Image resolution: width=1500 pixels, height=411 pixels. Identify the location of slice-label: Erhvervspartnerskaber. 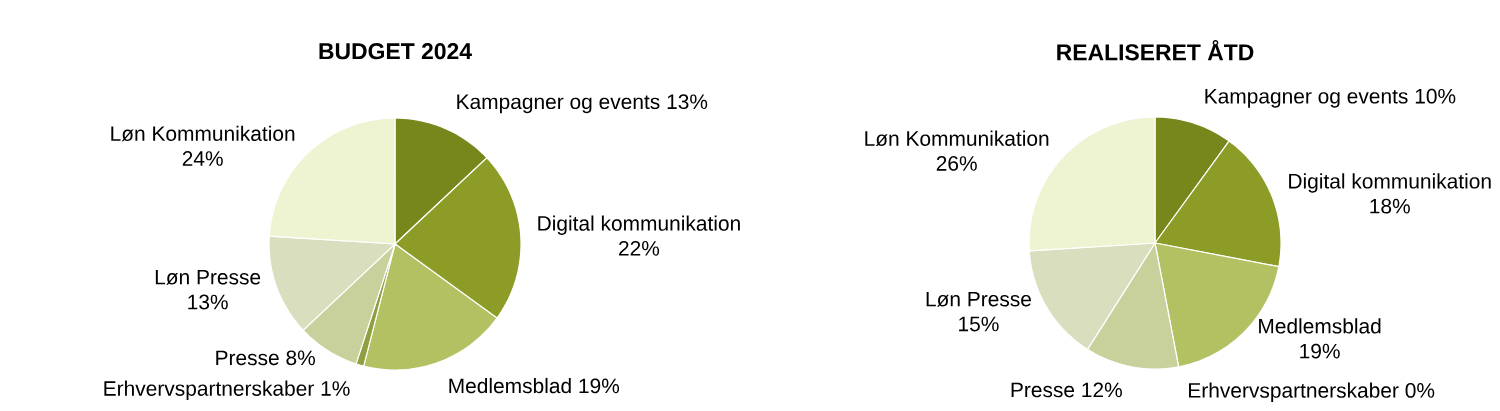
(209, 390).